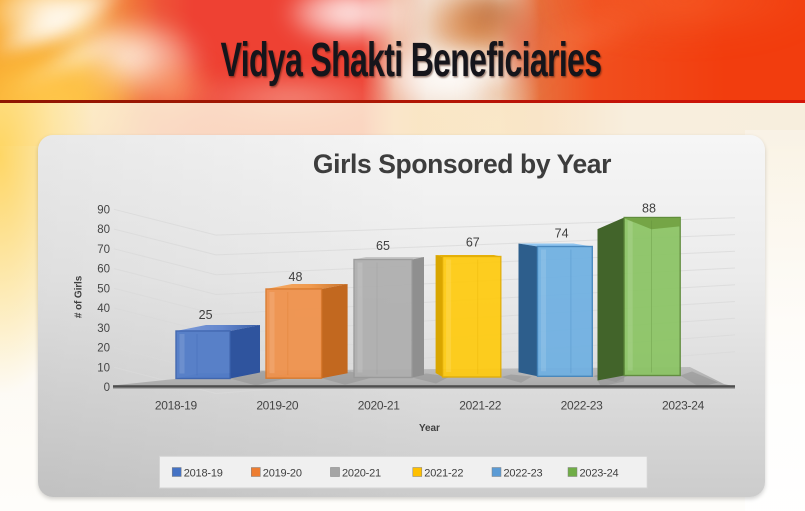  What do you see at coordinates (103, 230) in the screenshot?
I see `svg-text: 80` at bounding box center [103, 230].